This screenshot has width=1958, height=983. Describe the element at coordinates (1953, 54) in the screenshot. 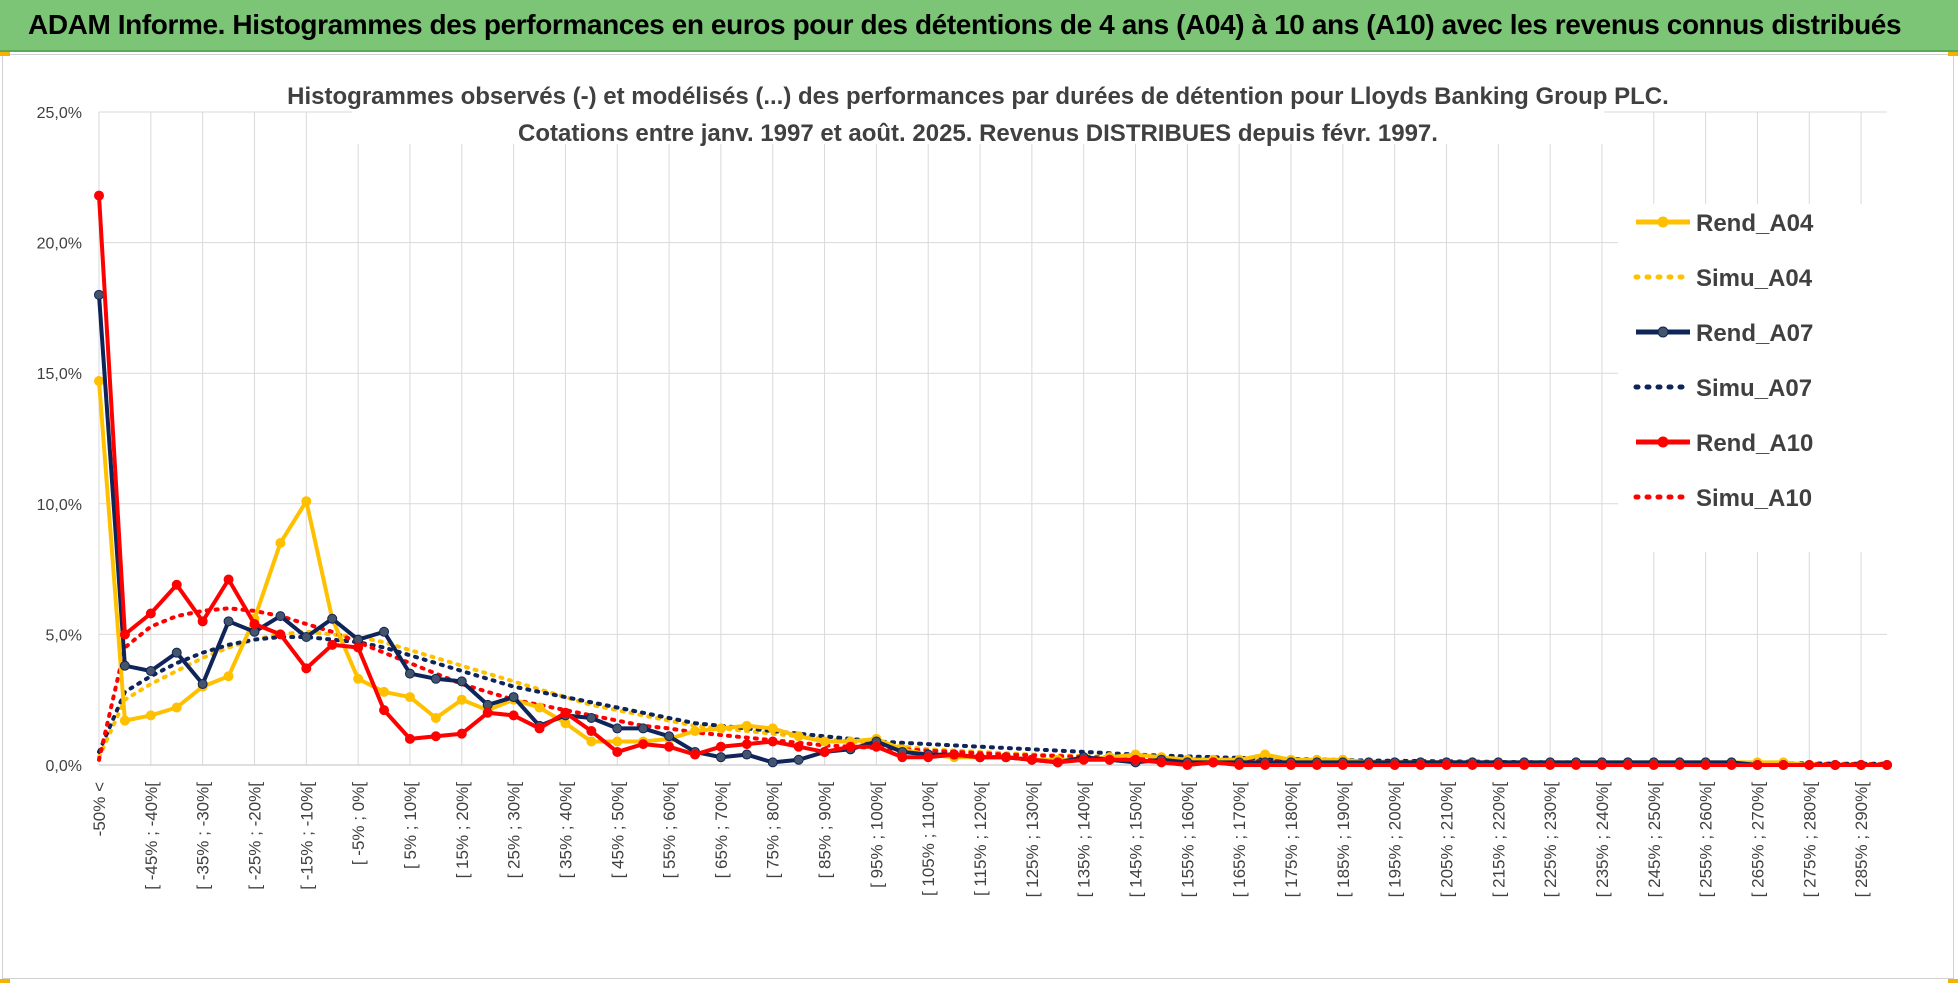

I see `frame-corner-top-right` at that location.